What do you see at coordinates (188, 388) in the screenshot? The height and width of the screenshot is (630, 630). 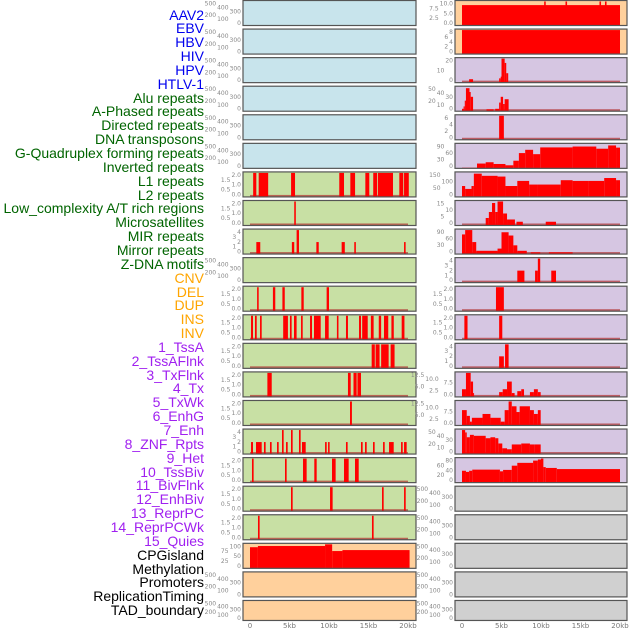 I see `track-label: 4_Tx` at bounding box center [188, 388].